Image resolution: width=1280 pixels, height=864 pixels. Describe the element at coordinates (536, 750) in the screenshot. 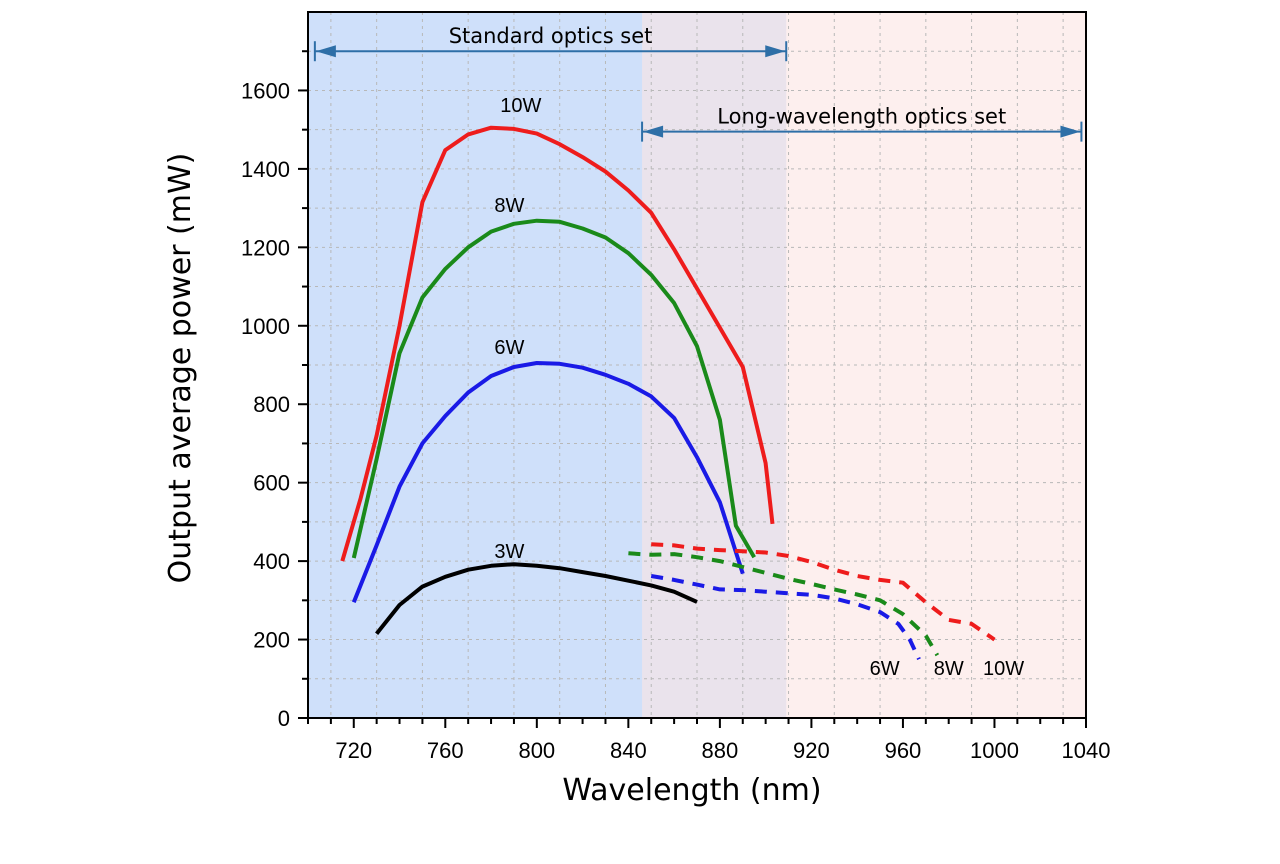

I see `x-tick-label: 800` at that location.